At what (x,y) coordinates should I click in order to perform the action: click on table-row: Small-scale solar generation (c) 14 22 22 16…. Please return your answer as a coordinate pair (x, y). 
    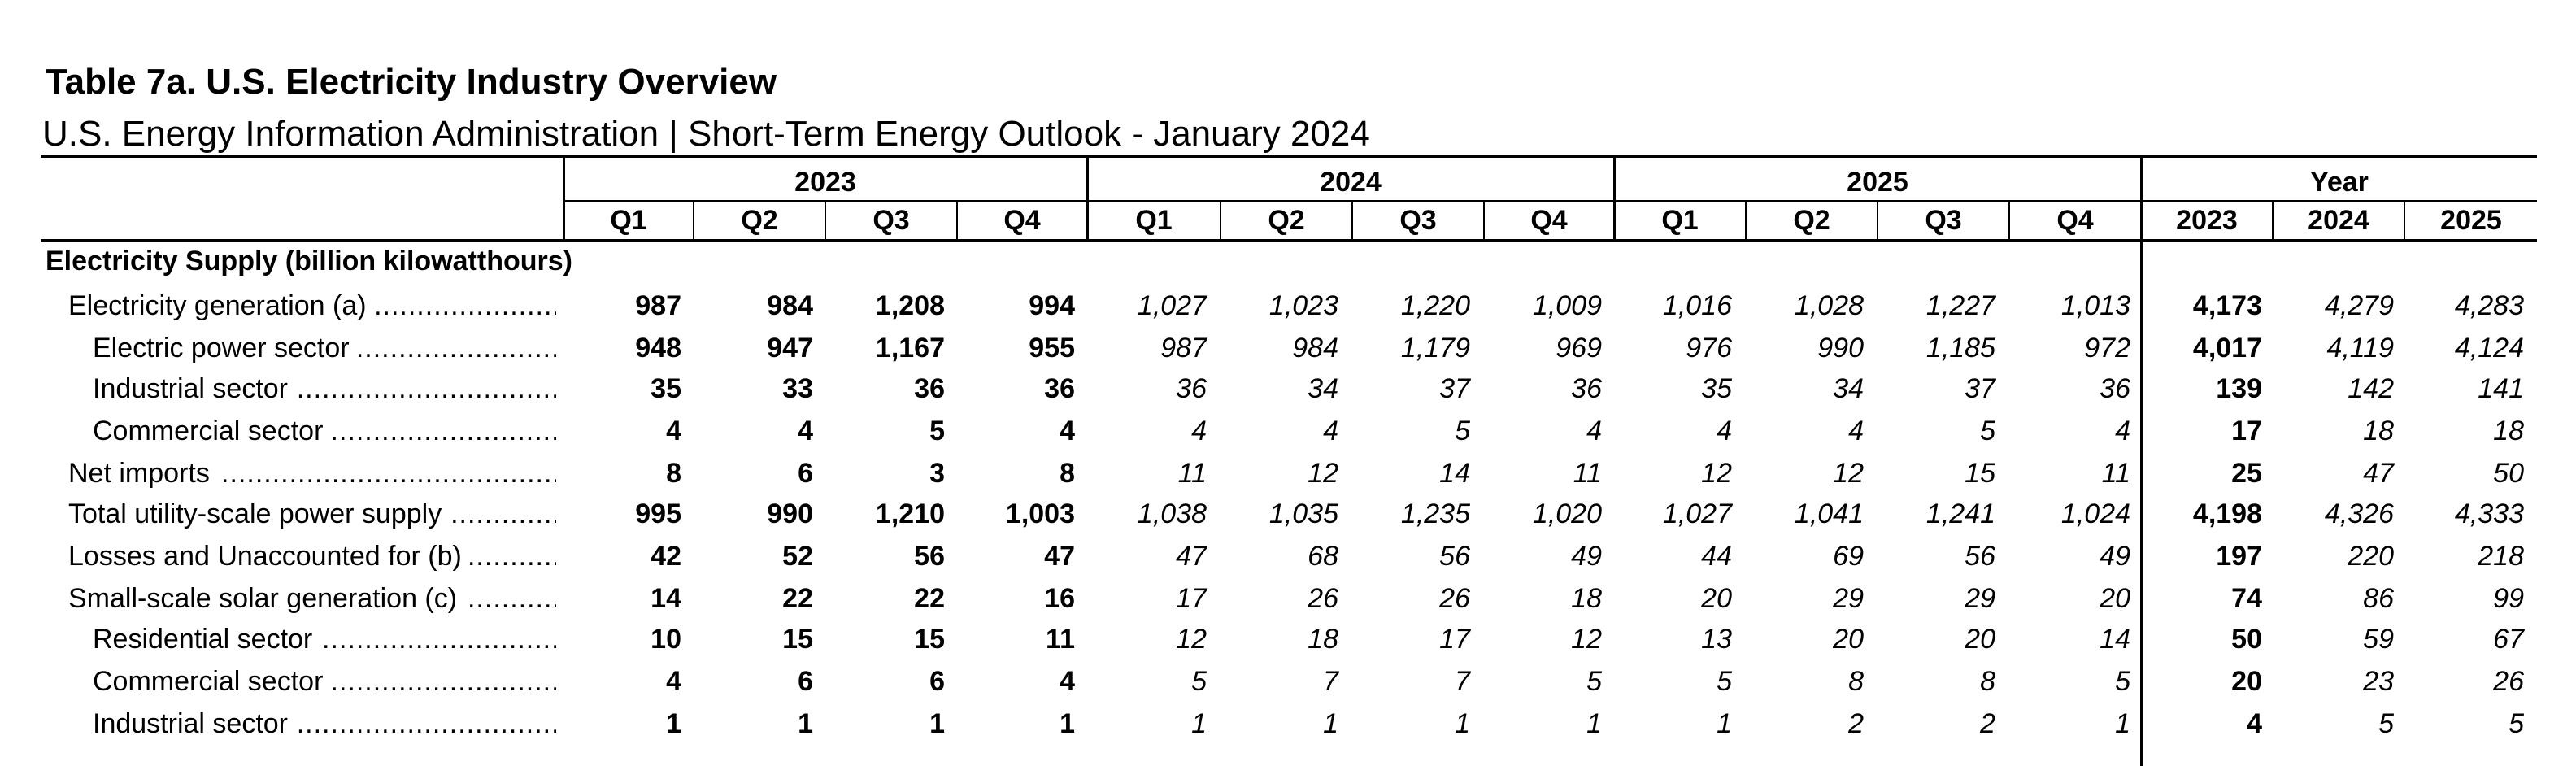
    Looking at the image, I should click on (1268, 598).